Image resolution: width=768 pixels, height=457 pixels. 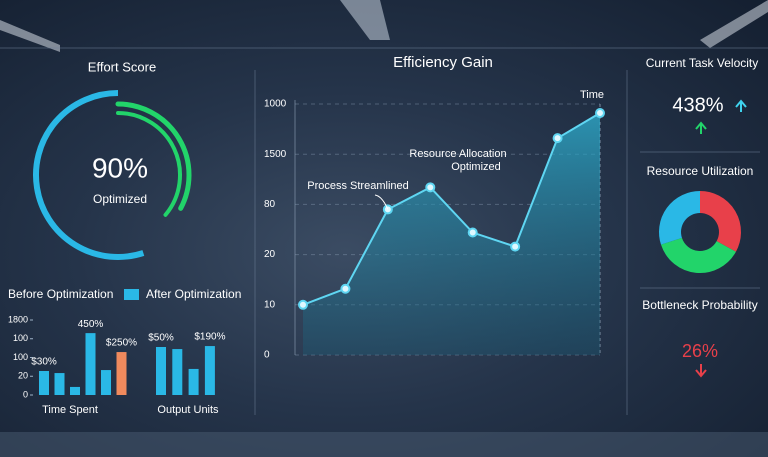 I want to click on bar-note: 450%, so click(x=91, y=324).